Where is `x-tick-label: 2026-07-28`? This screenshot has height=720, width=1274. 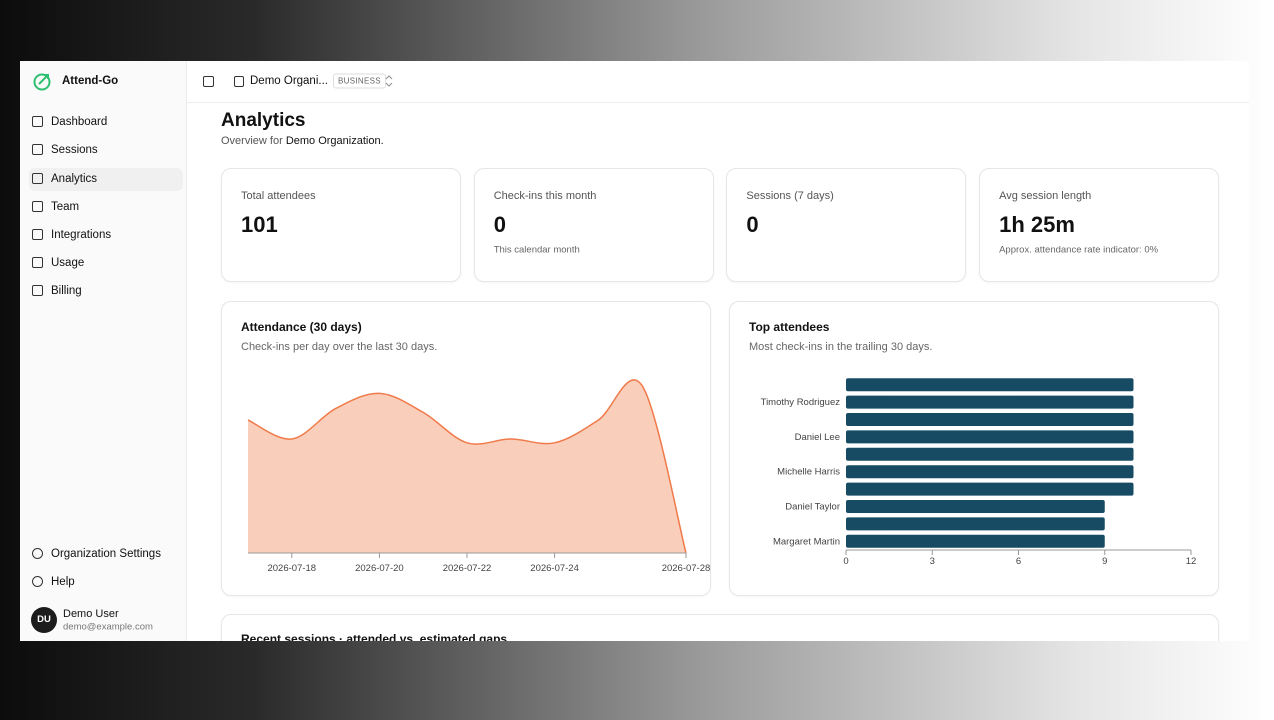 x-tick-label: 2026-07-28 is located at coordinates (686, 568).